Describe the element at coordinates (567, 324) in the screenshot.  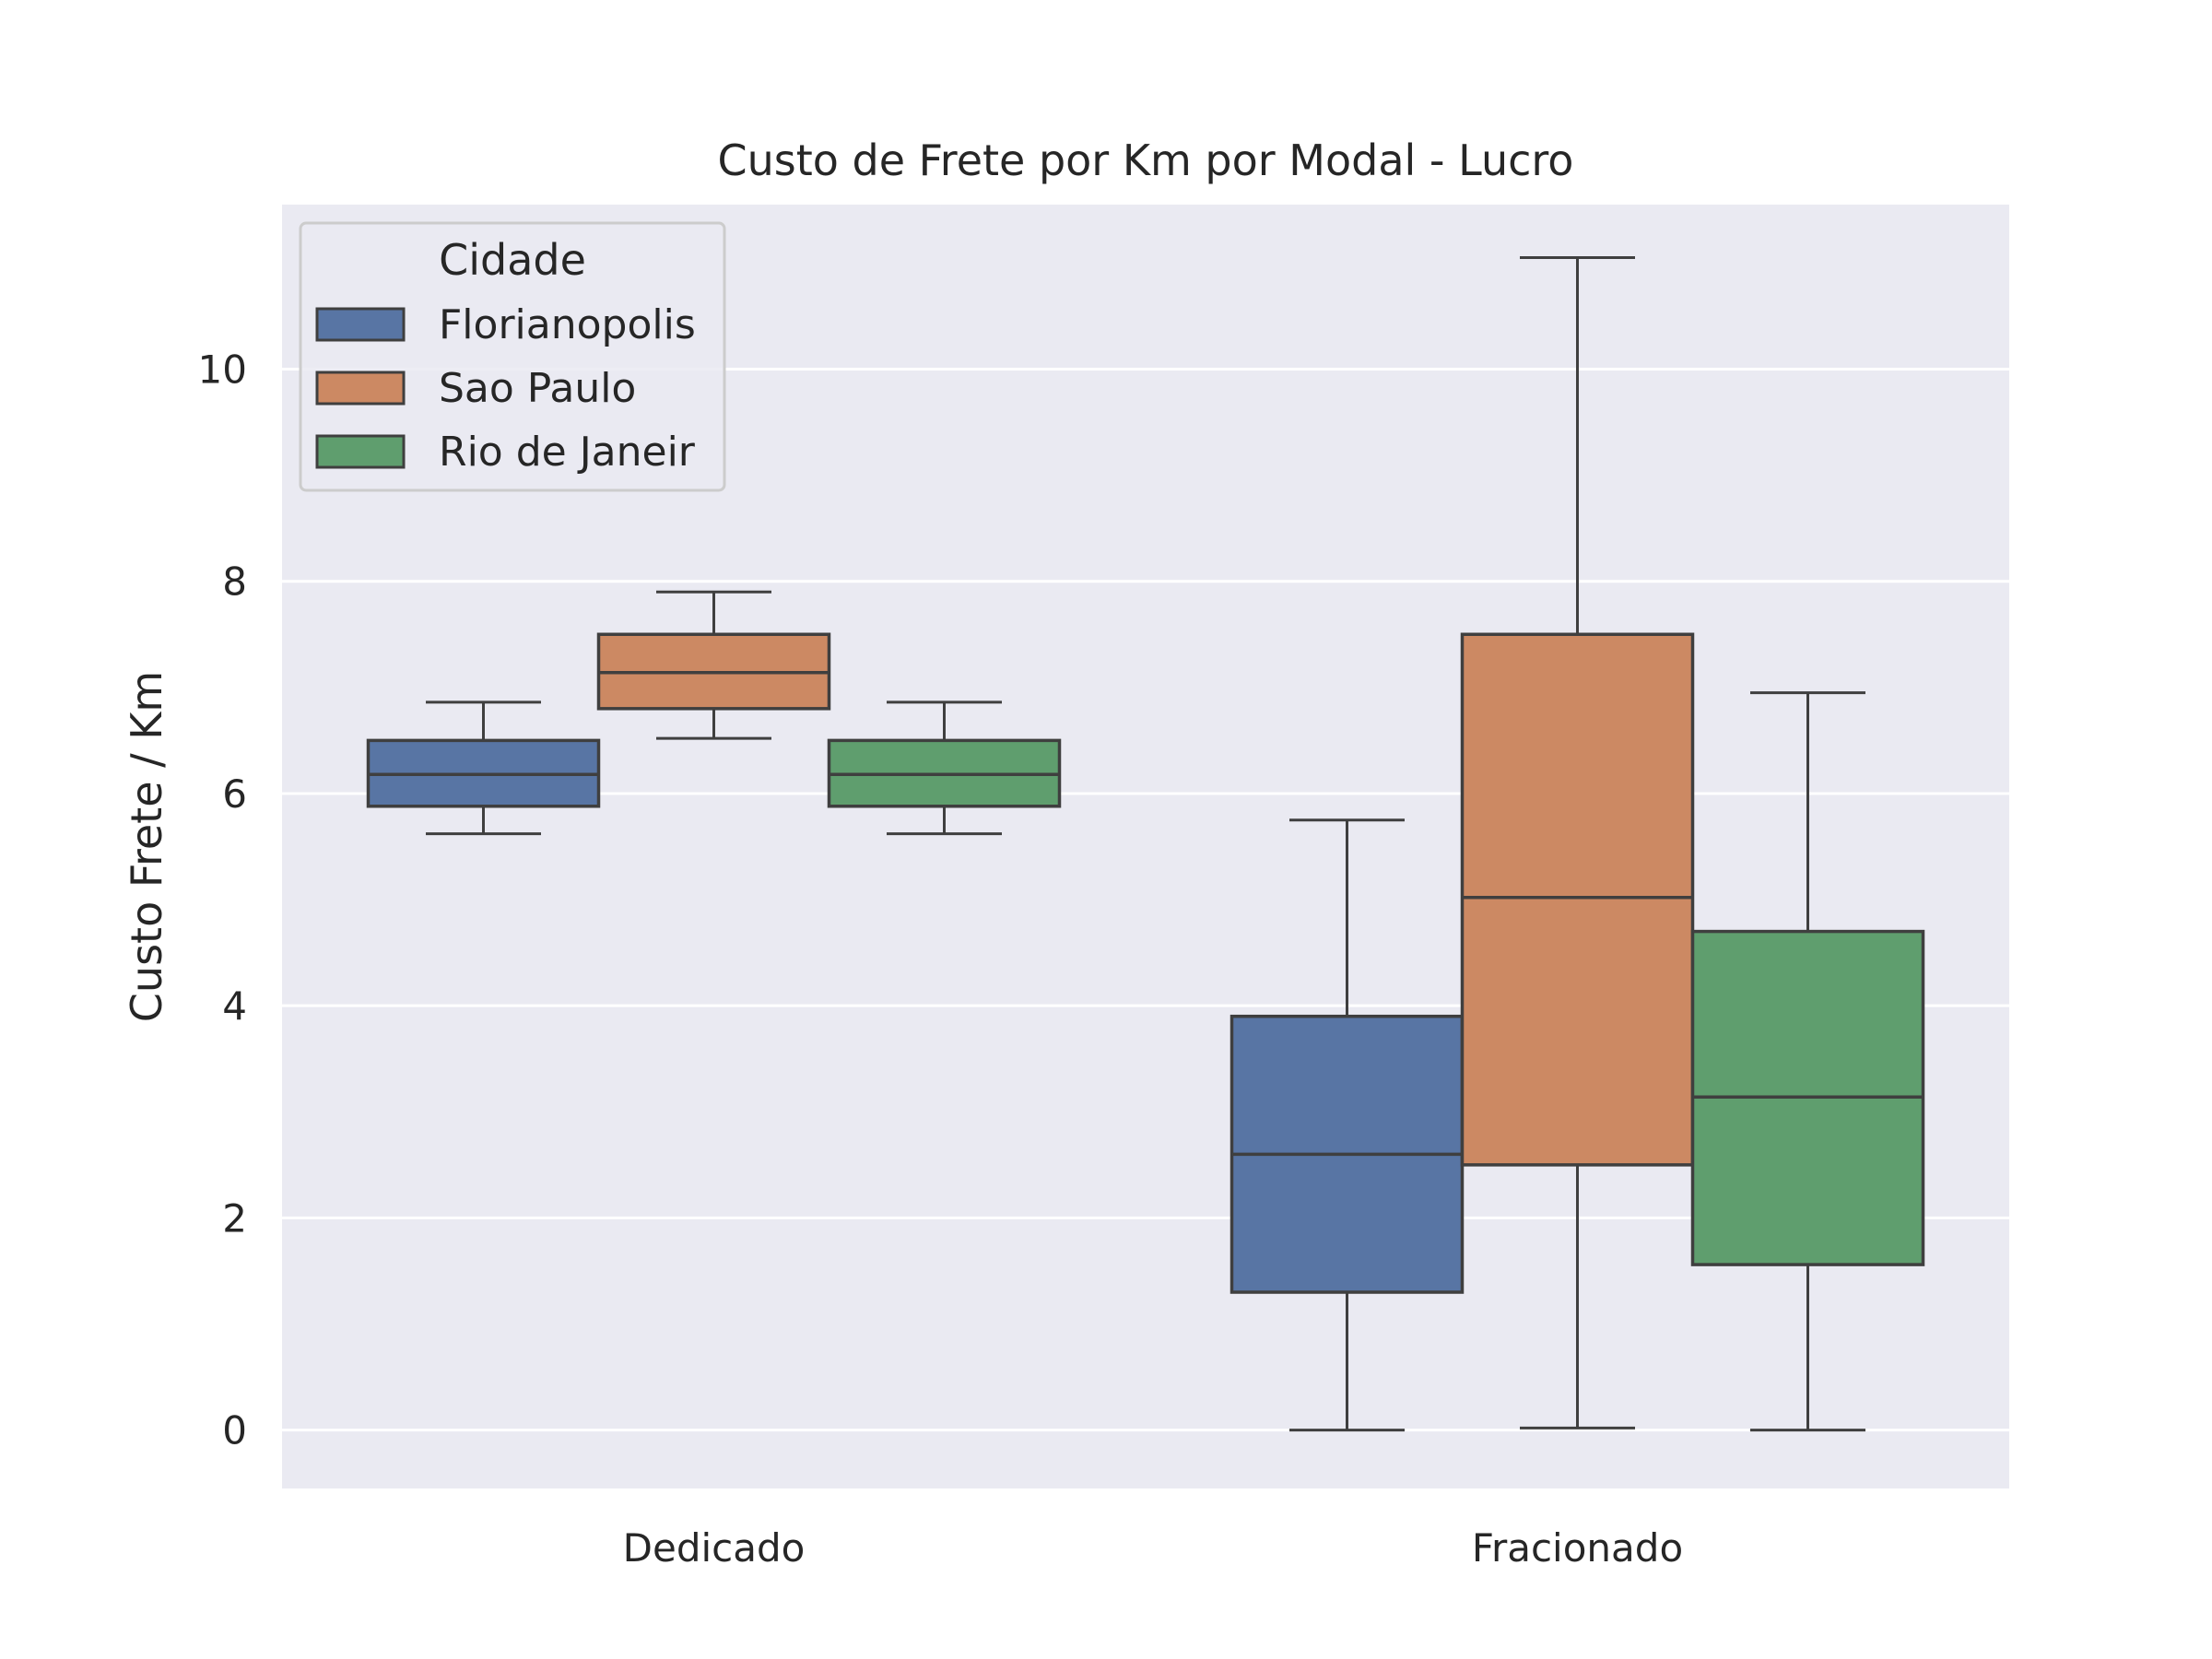
I see `legend-label: Florianopolis` at that location.